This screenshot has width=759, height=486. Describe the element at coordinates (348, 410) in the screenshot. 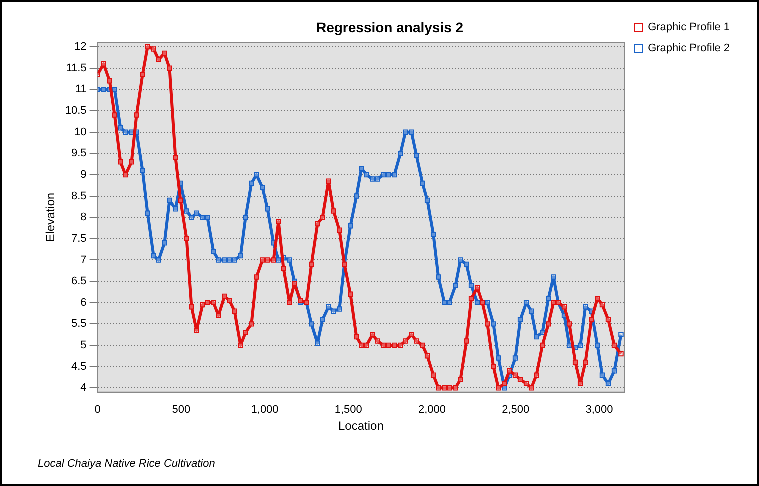

I see `x-tick-label: 1,500` at that location.